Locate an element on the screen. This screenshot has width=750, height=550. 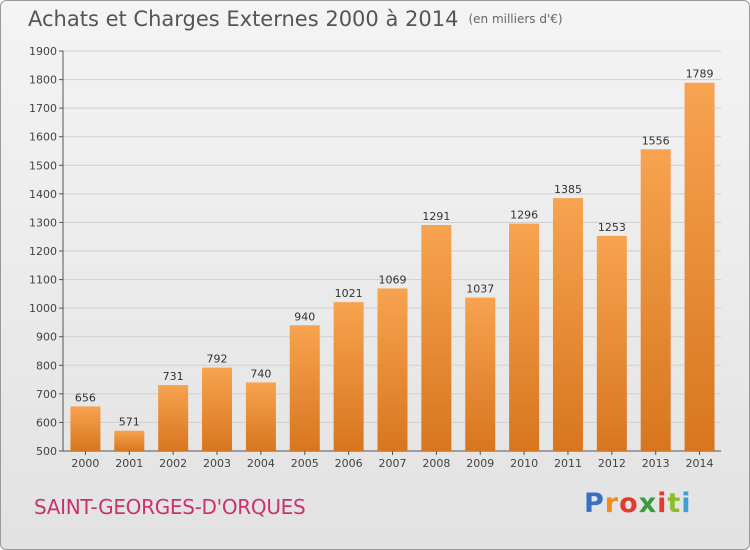
logo-letter: x is located at coordinates (648, 503).